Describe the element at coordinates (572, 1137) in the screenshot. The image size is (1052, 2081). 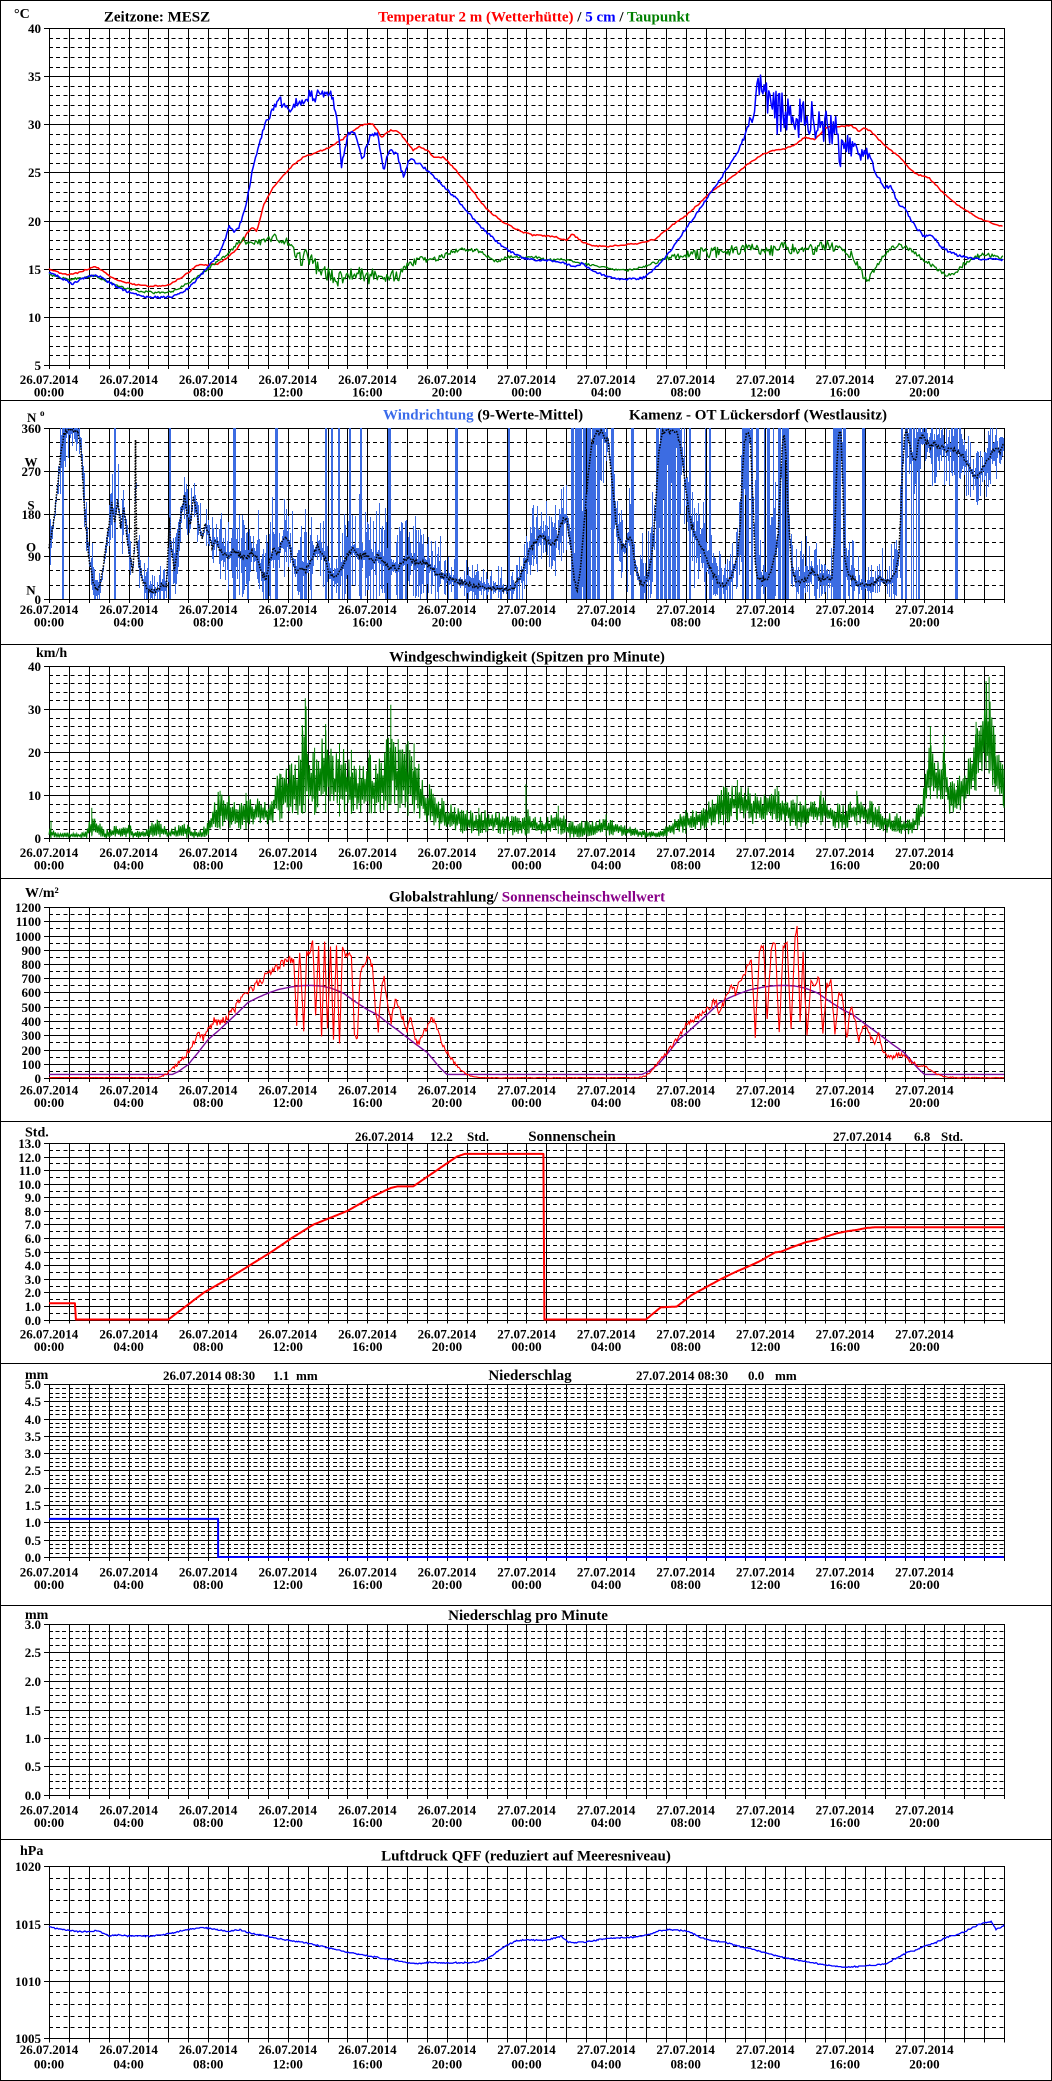
I see `svg-text: Sonnenschein` at that location.